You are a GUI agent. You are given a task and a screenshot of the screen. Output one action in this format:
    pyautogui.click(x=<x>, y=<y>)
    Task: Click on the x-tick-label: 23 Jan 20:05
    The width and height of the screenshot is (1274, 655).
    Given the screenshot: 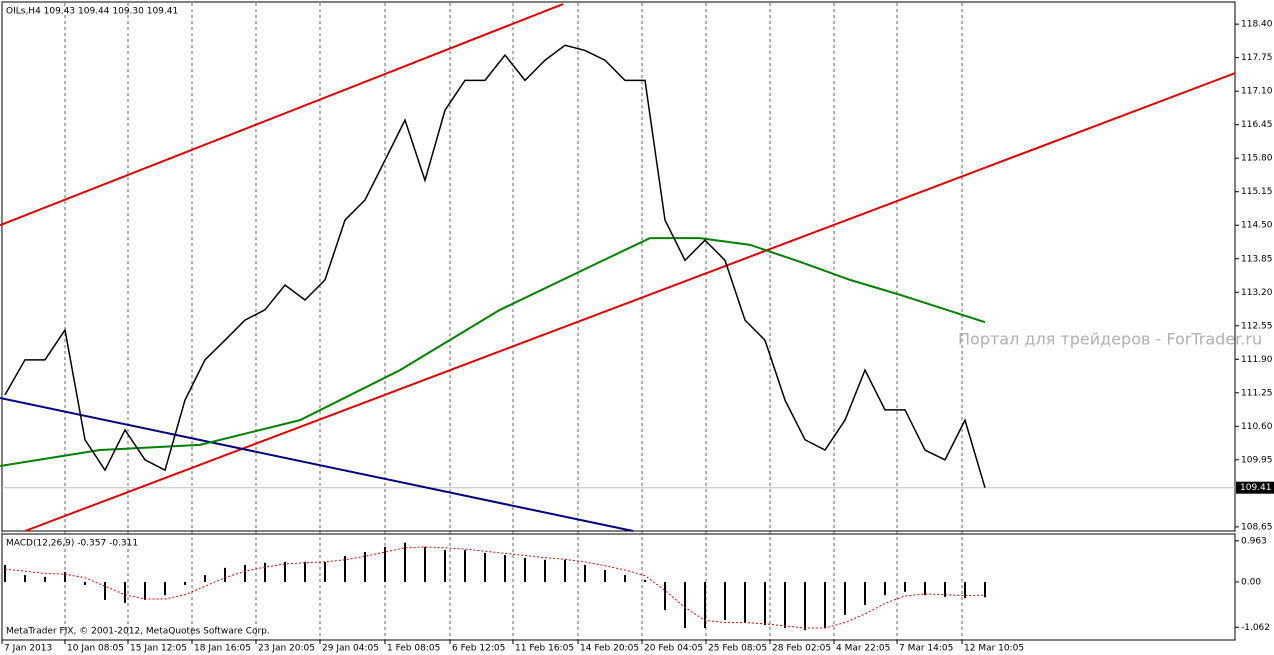 What is the action you would take?
    pyautogui.click(x=286, y=649)
    